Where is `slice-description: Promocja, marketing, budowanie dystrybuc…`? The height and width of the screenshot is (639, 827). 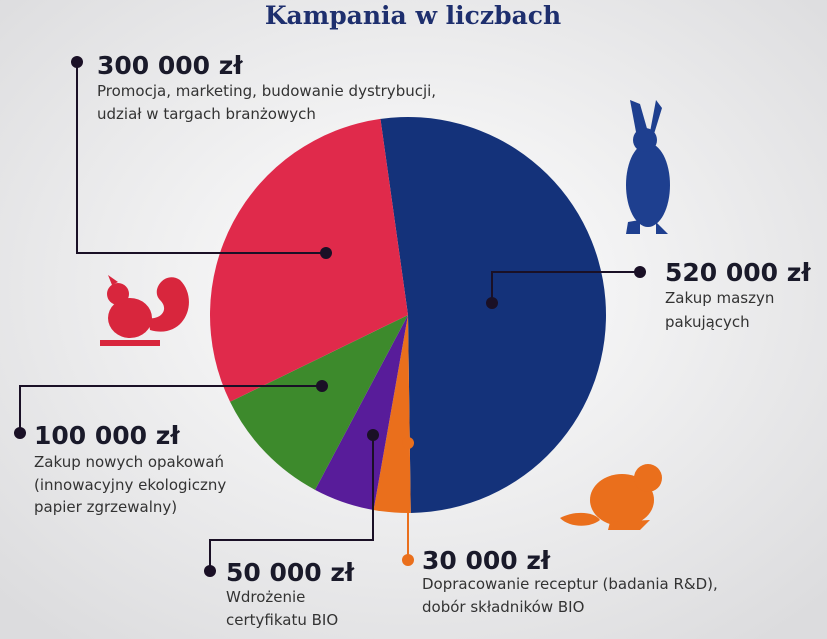 slice-description: Promocja, marketing, budowanie dystrybuc… is located at coordinates (266, 91).